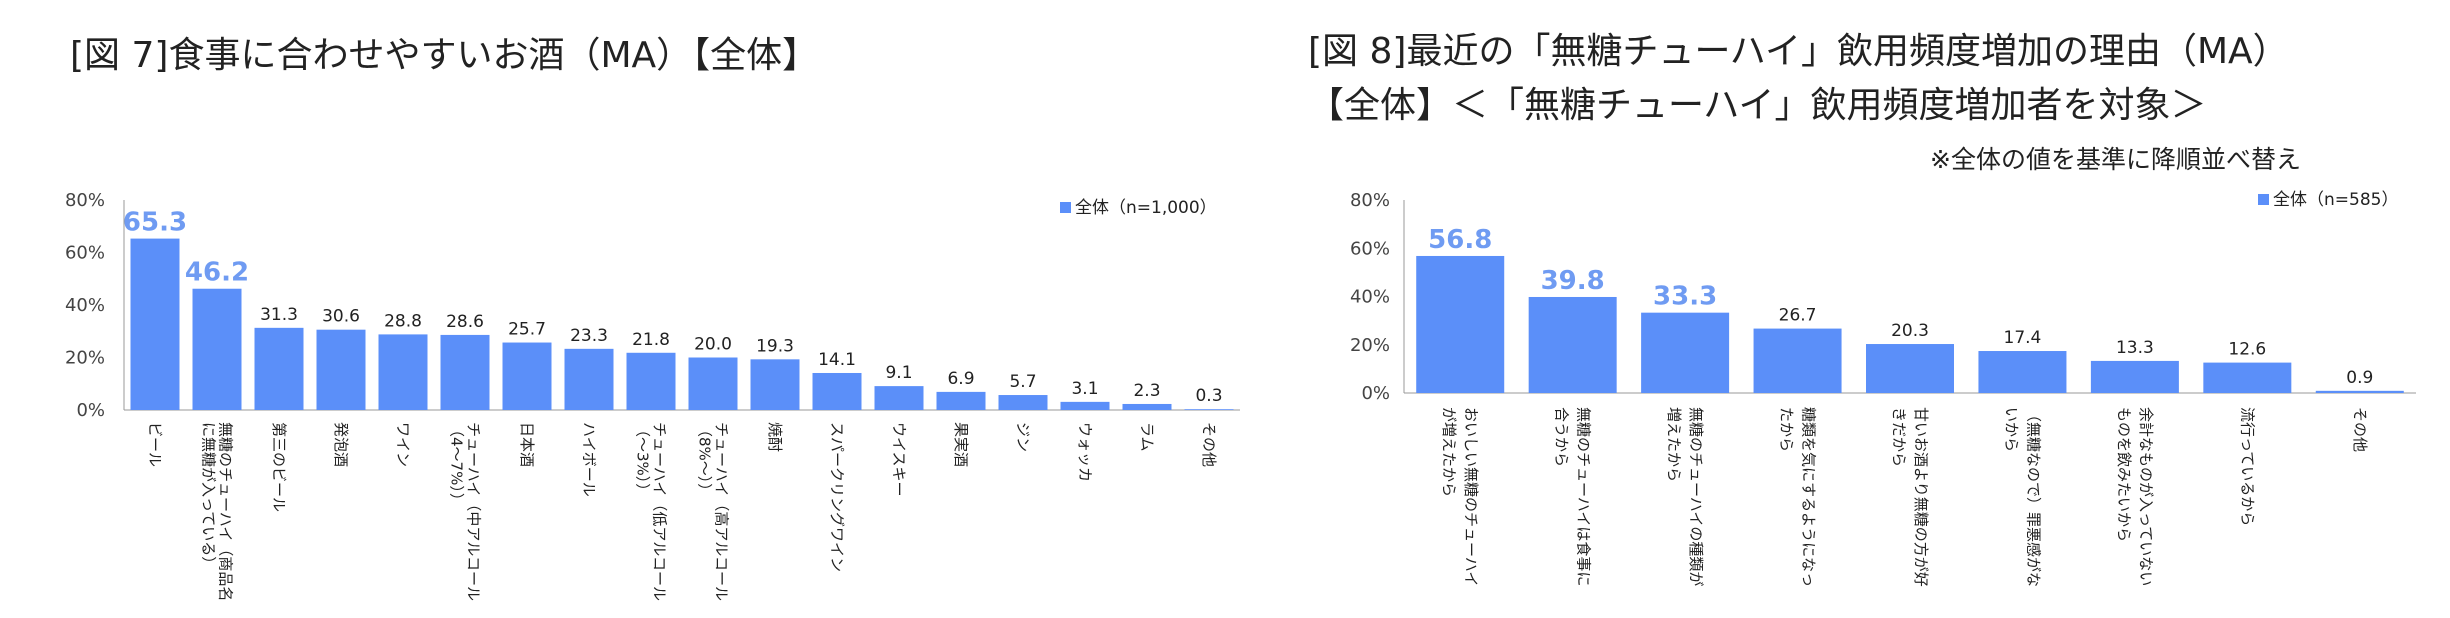 This screenshot has width=2450, height=618. Describe the element at coordinates (837, 497) in the screenshot. I see `chart1-category-label: スパークリングワイン` at that location.